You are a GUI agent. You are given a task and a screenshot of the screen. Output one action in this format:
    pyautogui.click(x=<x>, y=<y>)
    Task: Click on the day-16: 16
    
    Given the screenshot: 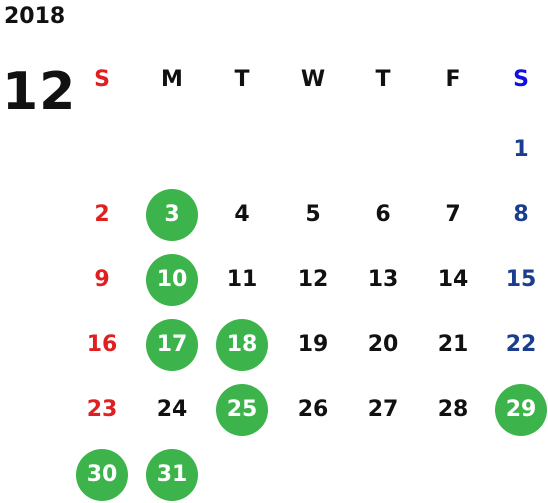 What is the action you would take?
    pyautogui.click(x=102, y=344)
    